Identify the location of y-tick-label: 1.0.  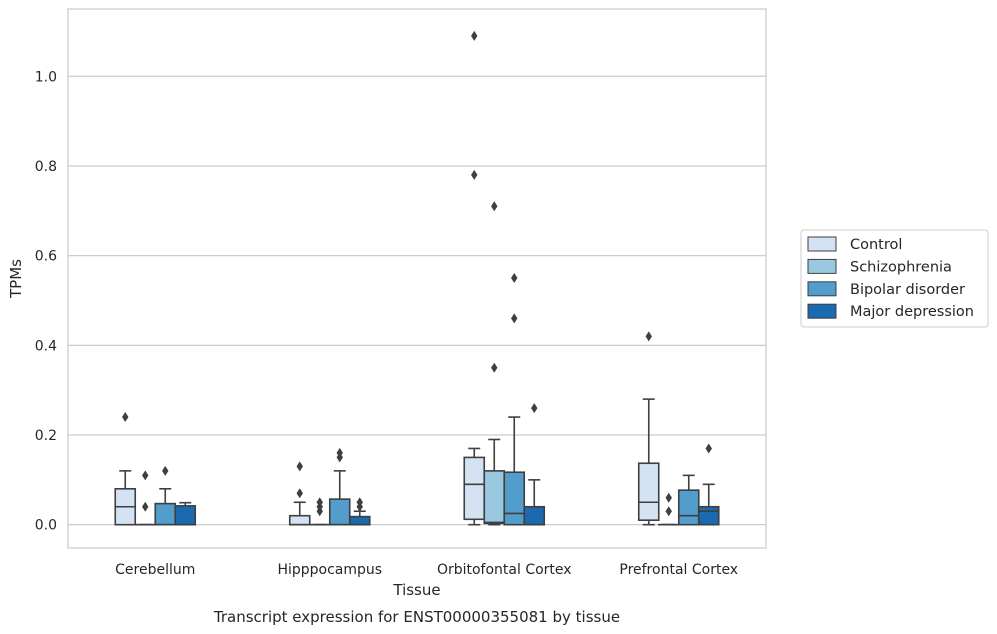
(46, 77).